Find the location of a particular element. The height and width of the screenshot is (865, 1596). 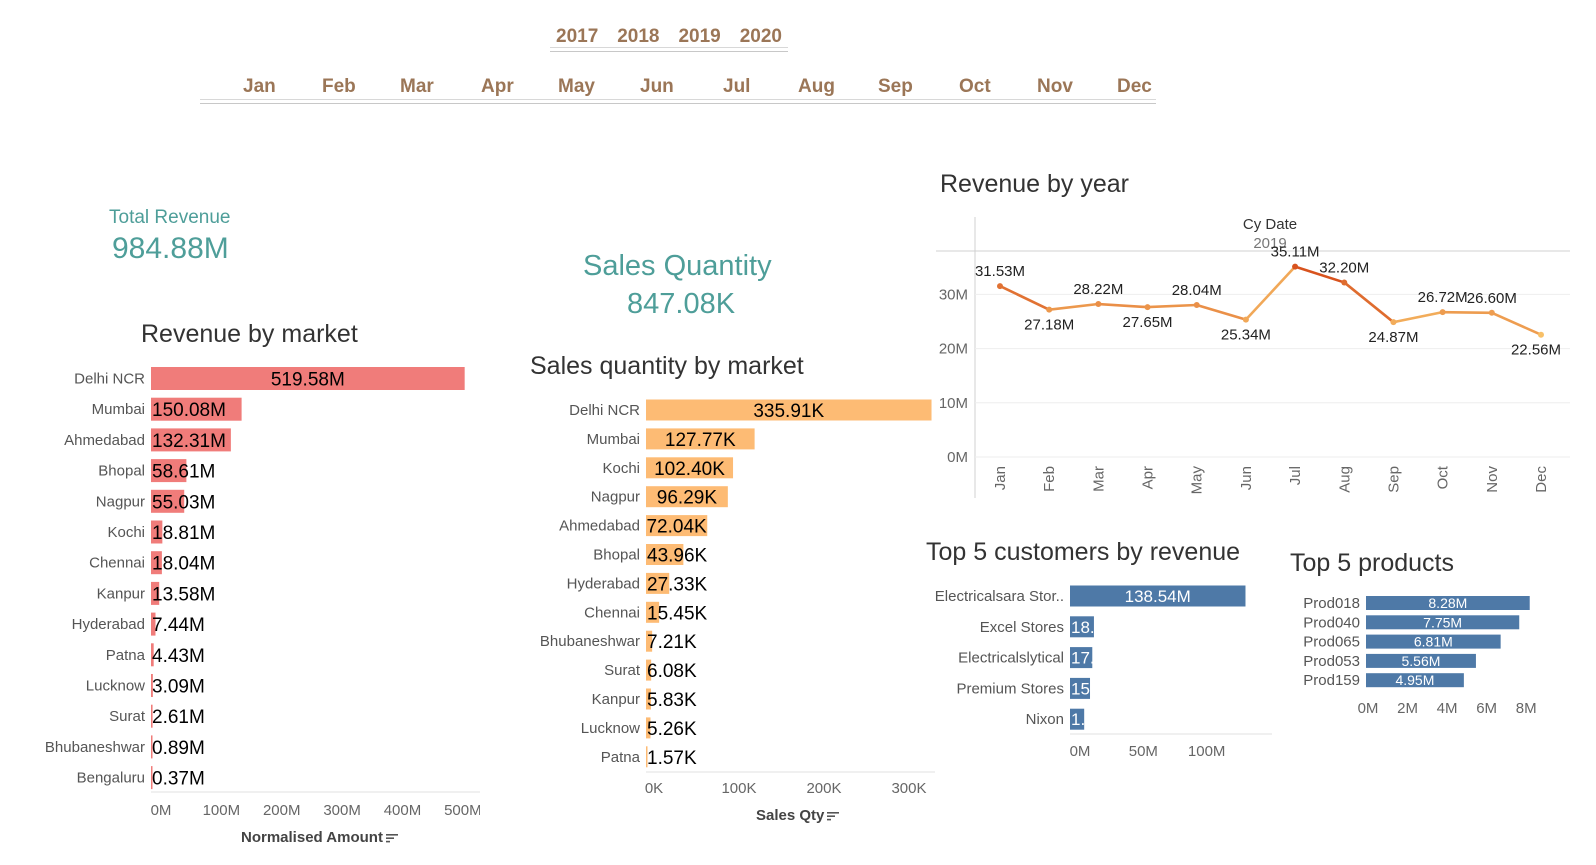

top-customer-bar-electricalslytical is located at coordinates (1081, 658).